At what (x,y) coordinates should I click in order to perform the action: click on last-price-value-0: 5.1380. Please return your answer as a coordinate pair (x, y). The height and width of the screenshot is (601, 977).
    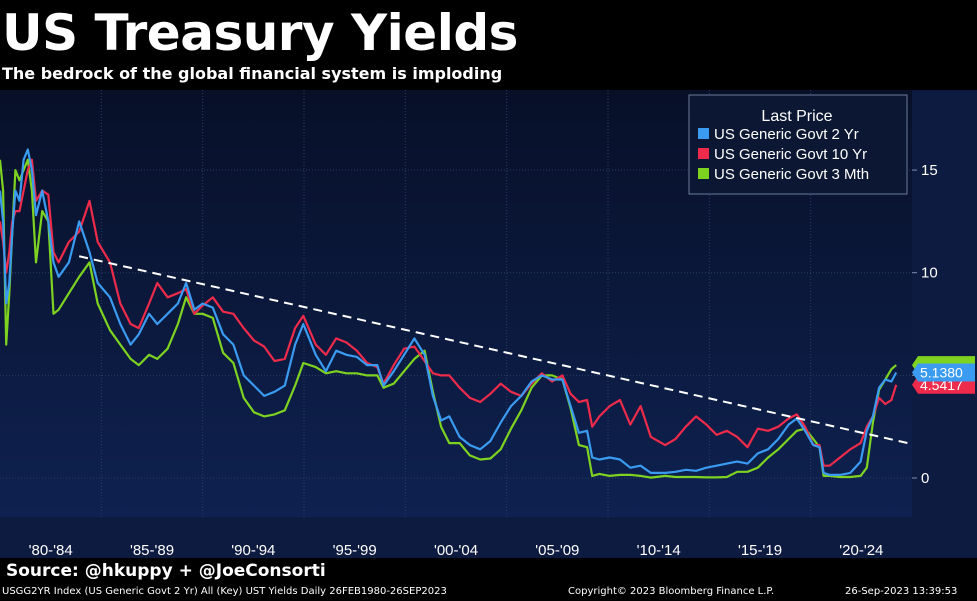
    Looking at the image, I should click on (941, 373).